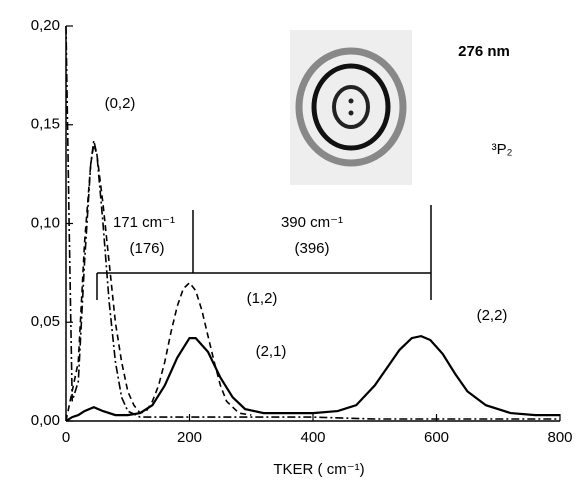  Describe the element at coordinates (66, 437) in the screenshot. I see `x-tick-label: 0` at that location.